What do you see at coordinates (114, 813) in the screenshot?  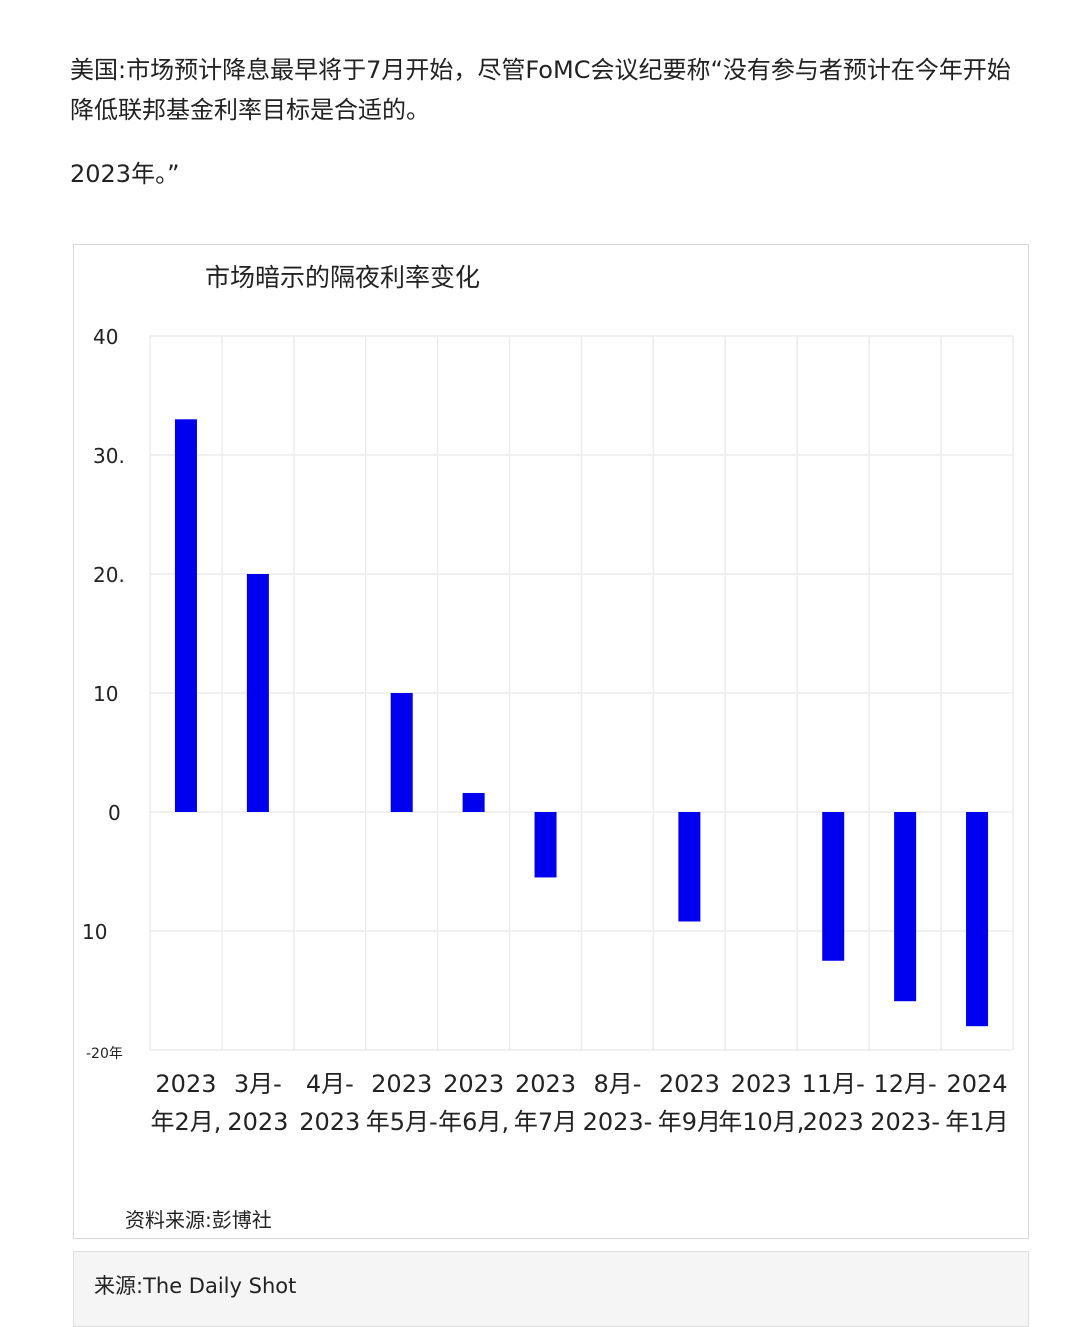 I see `y-tick-label: 0` at bounding box center [114, 813].